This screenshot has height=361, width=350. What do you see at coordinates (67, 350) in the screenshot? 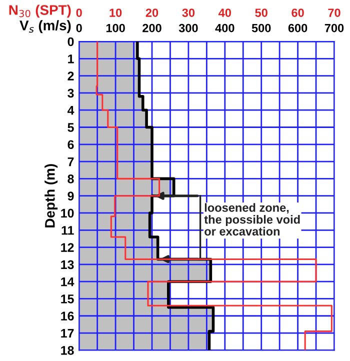
I see `y-tick-label: 18` at bounding box center [67, 350].